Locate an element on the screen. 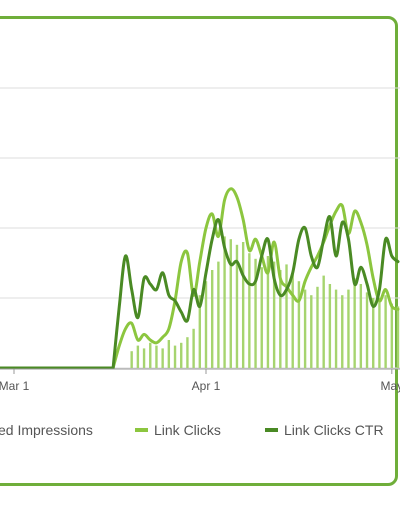  x-axis: Mar 1 Apr 1 May is located at coordinates (200, 380).